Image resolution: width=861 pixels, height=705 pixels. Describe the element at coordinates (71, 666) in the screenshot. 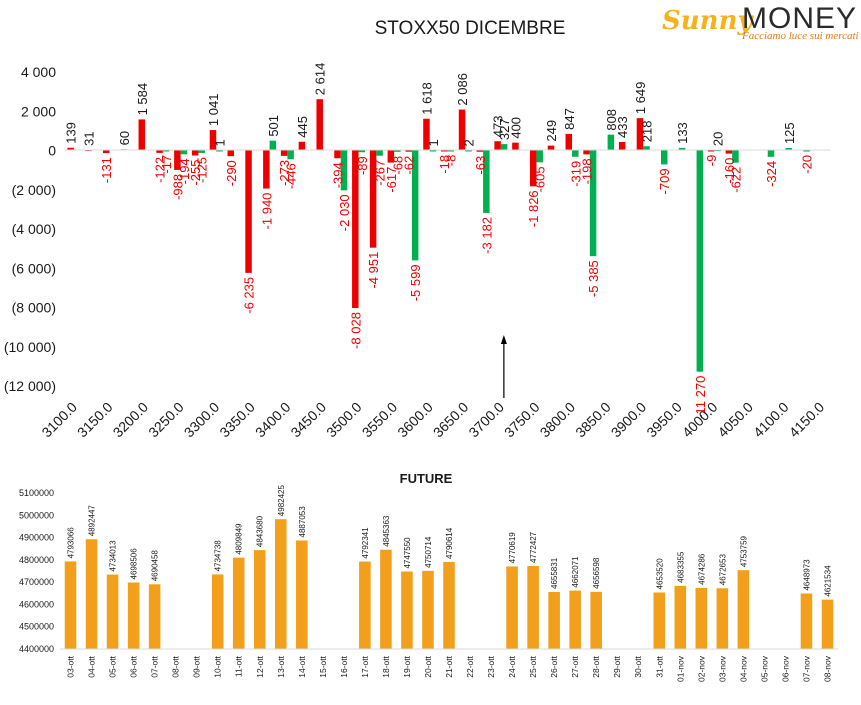

I see `future-x-tick-label: 03-ott` at that location.